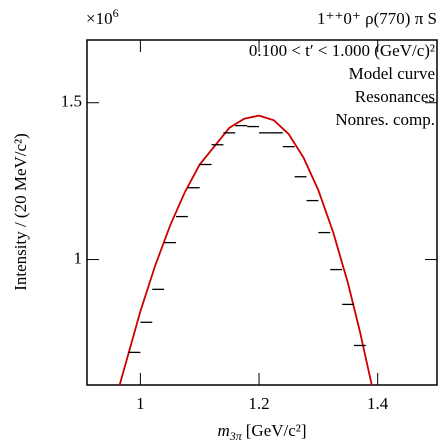  Describe the element at coordinates (258, 403) in the screenshot. I see `x-tick-label: 1.2` at that location.